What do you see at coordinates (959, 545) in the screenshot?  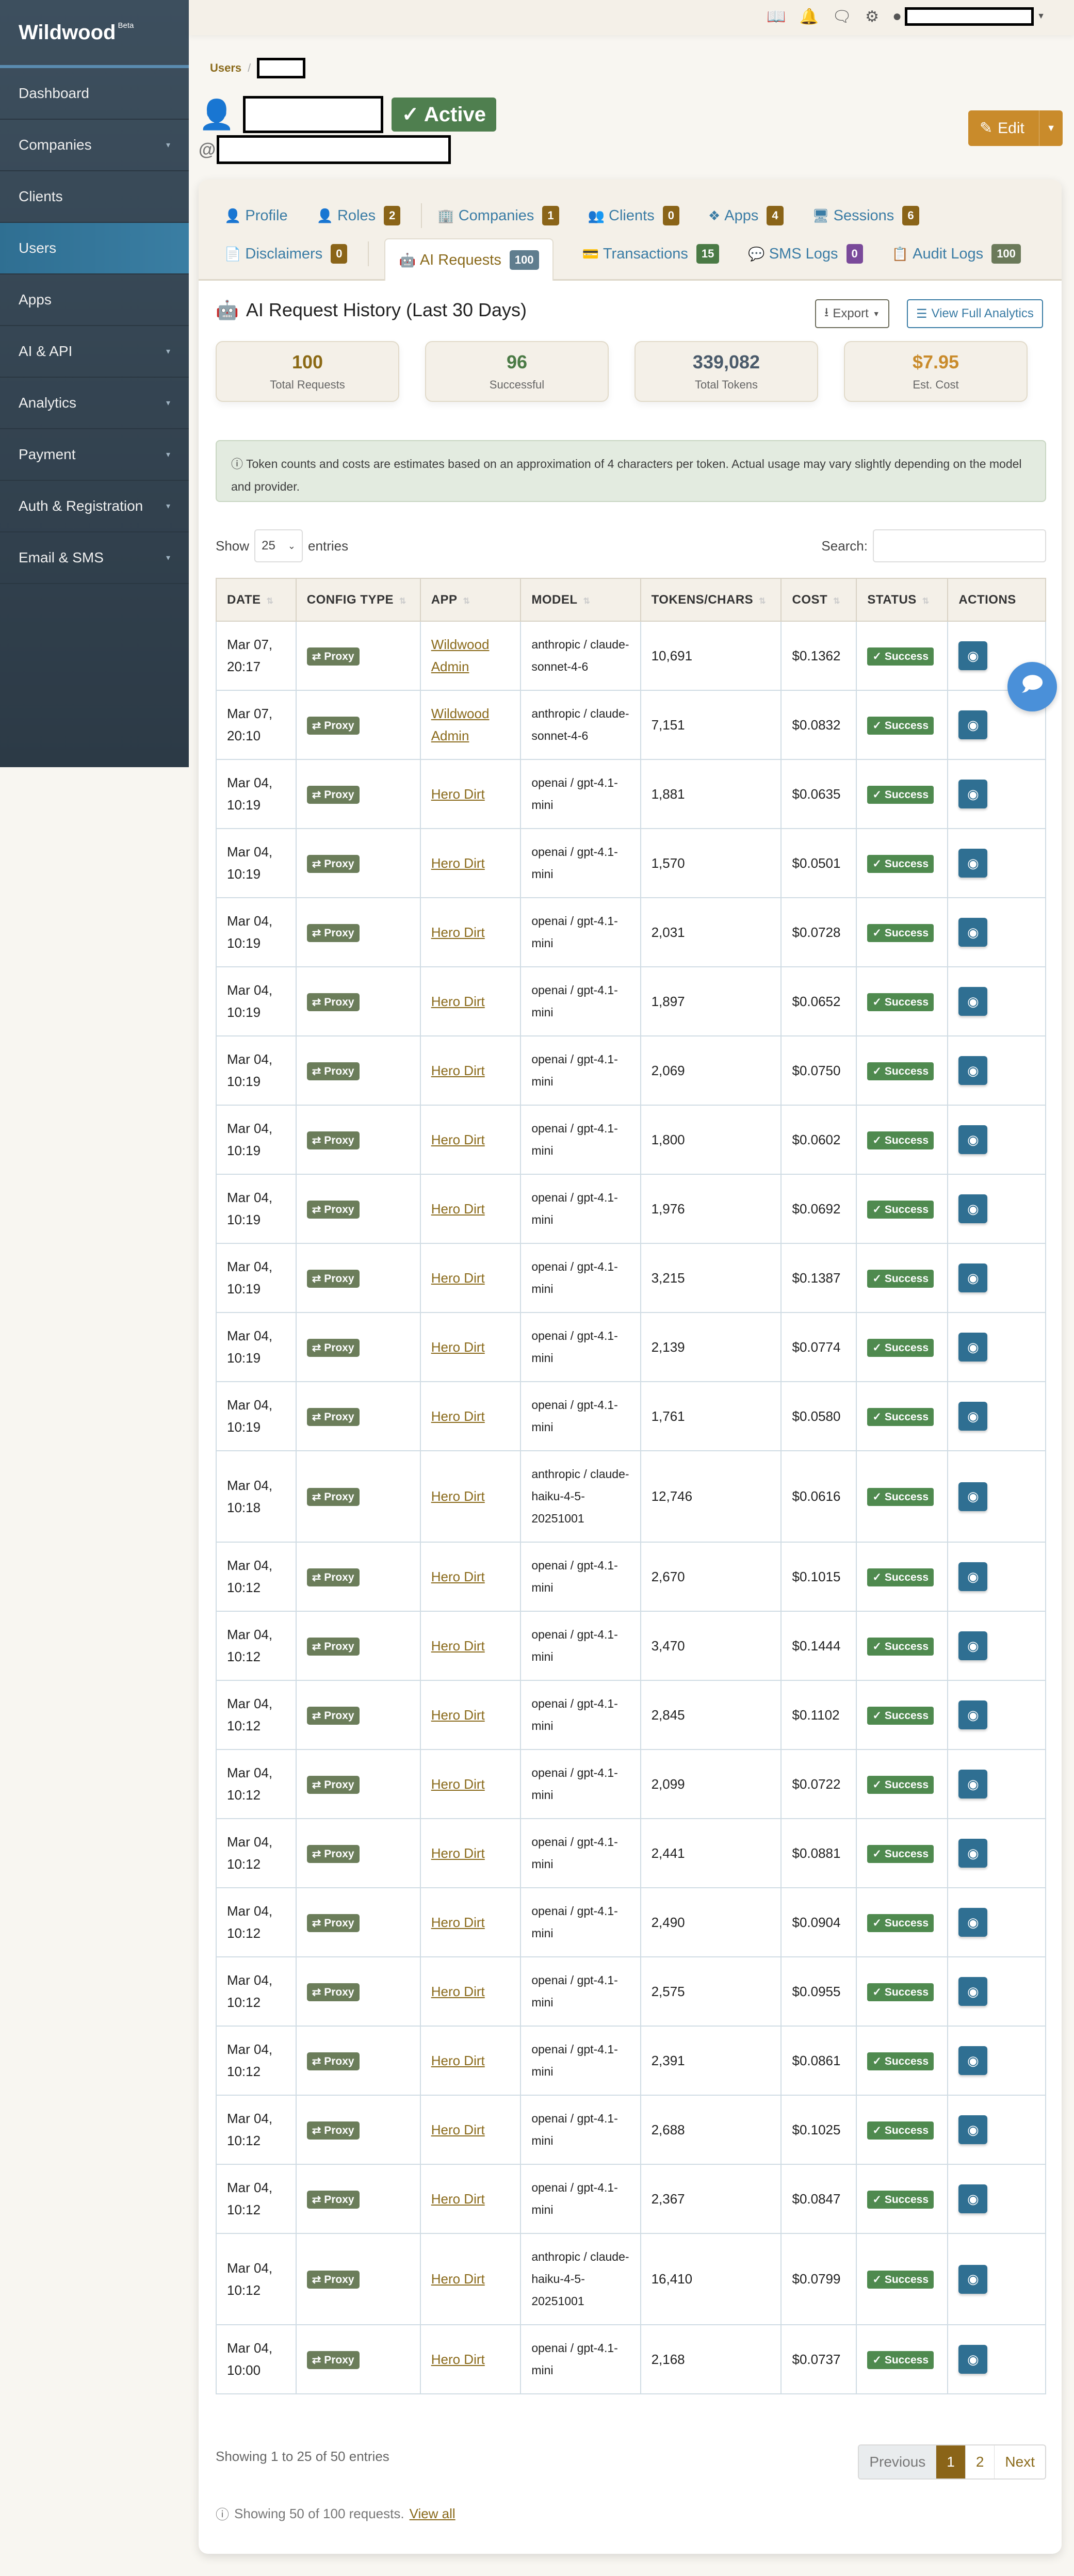 I see `search-input` at bounding box center [959, 545].